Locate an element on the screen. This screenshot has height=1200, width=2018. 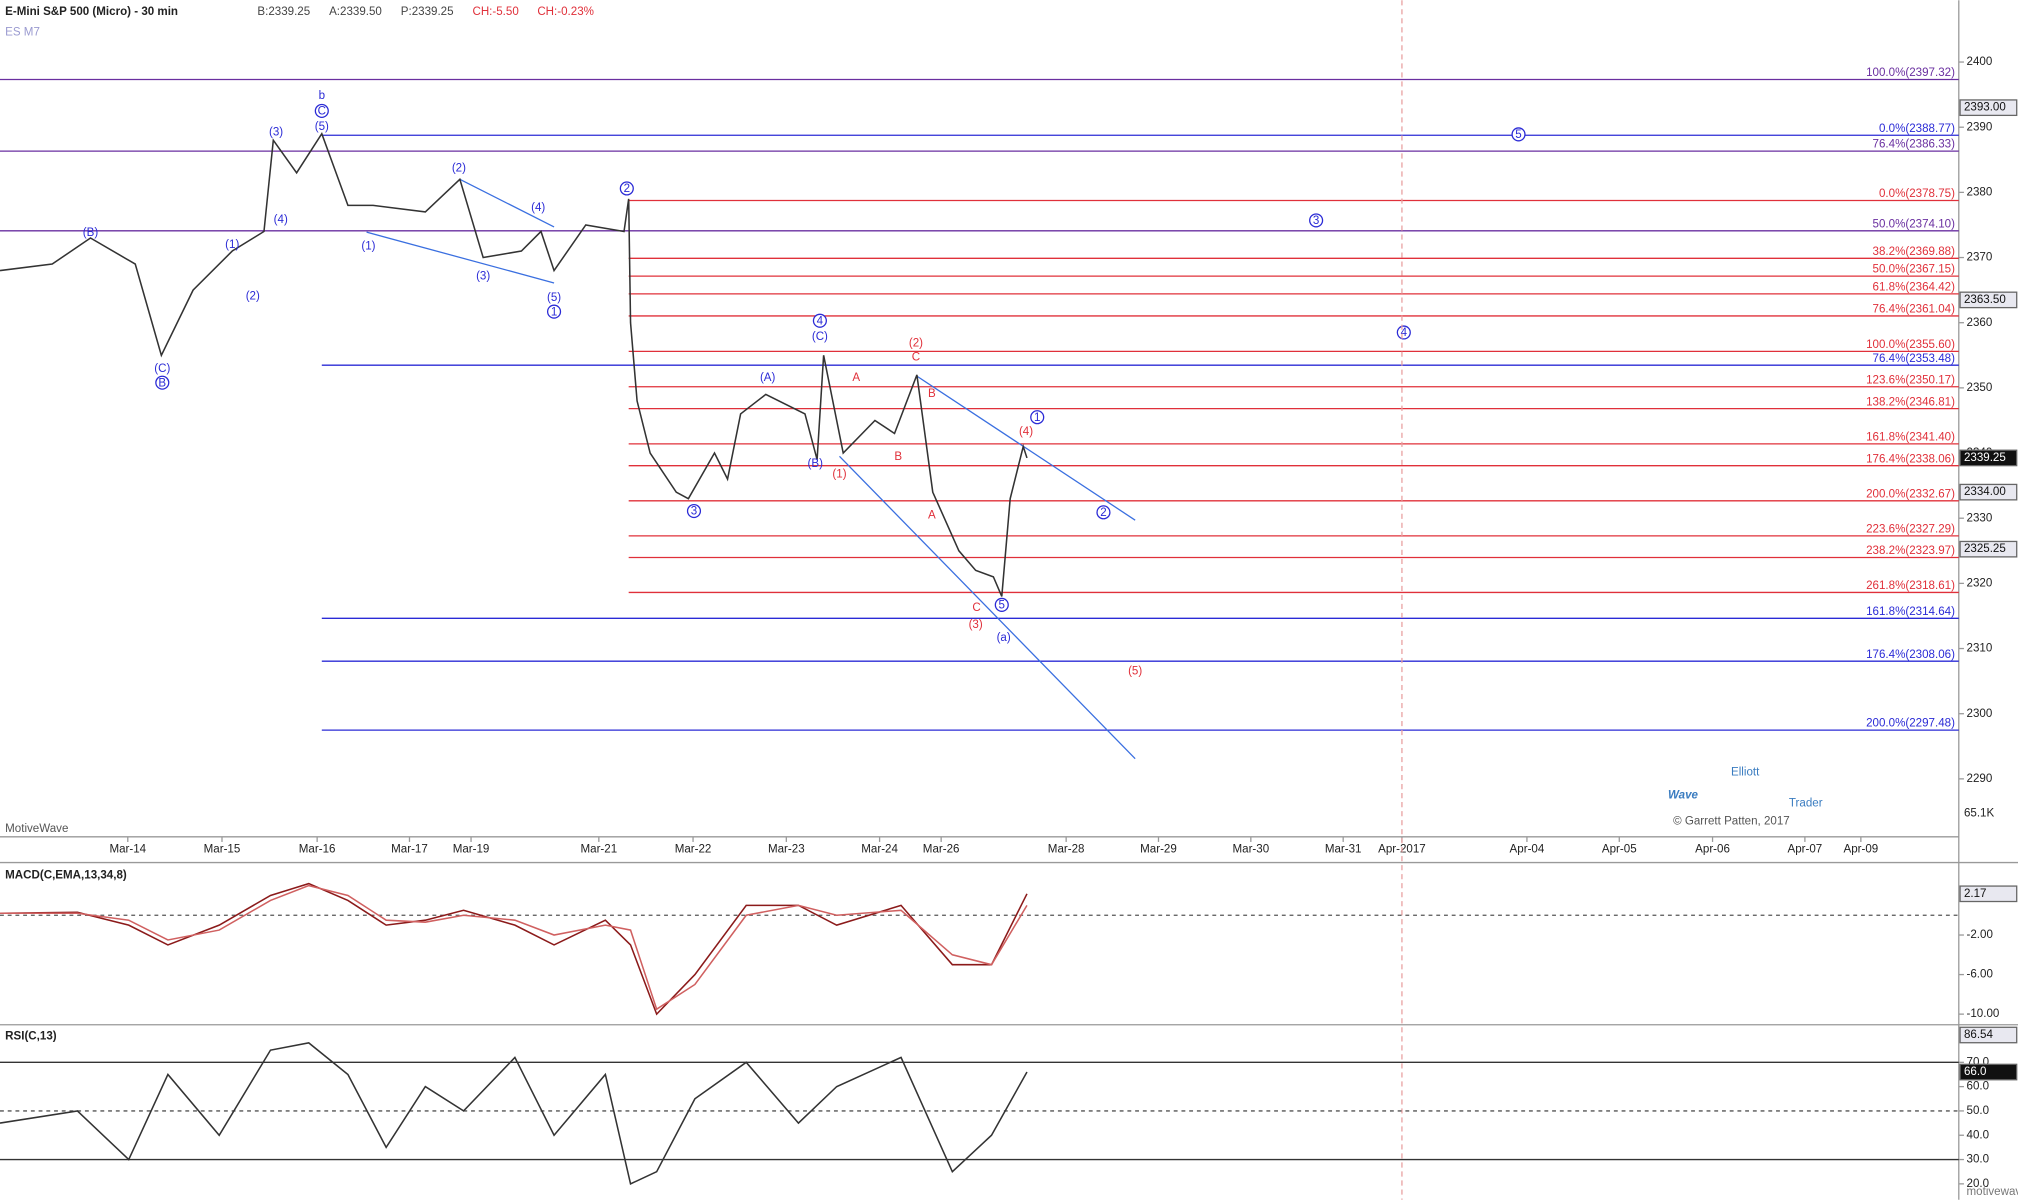
fib-label: 61.8%(2364.42) is located at coordinates (1914, 288).